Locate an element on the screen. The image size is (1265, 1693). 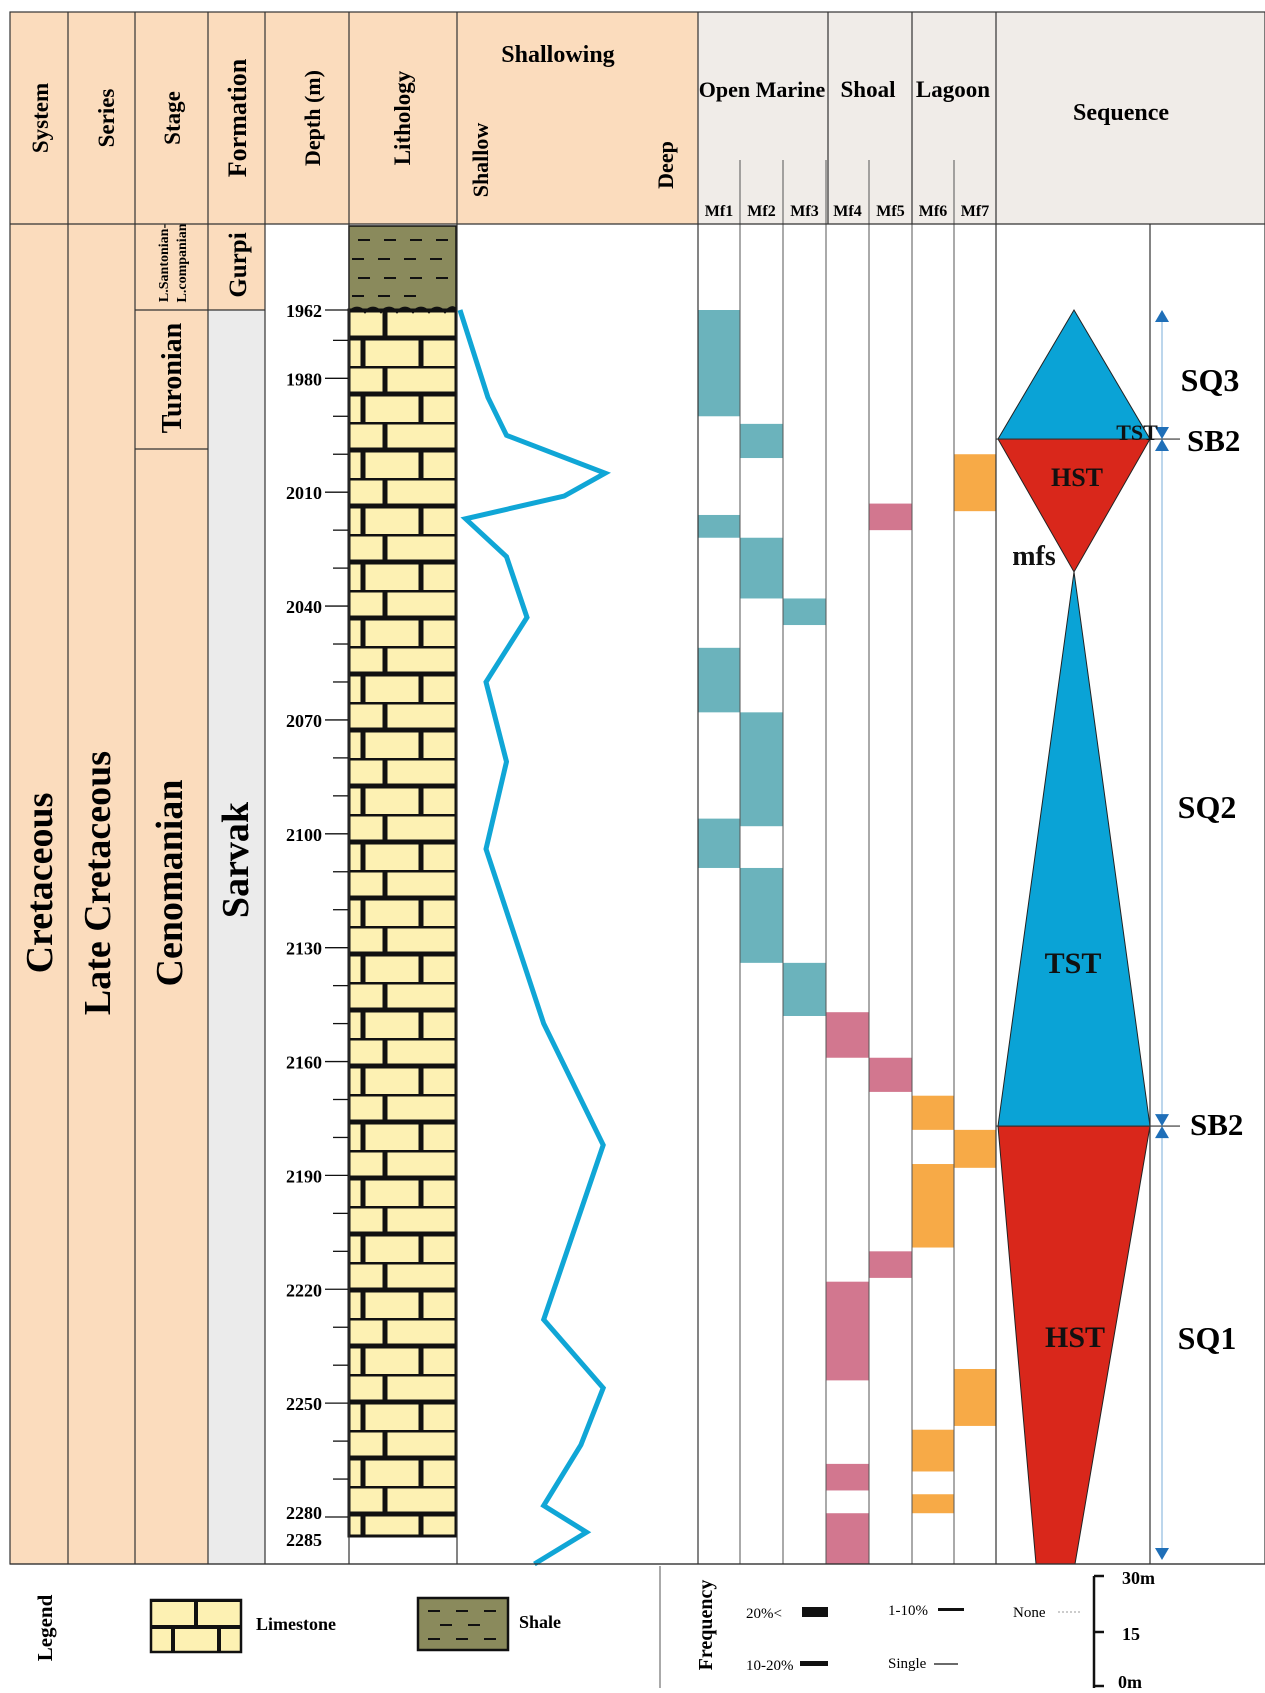
stage-upper-line2: L.companian is located at coordinates (182, 262).